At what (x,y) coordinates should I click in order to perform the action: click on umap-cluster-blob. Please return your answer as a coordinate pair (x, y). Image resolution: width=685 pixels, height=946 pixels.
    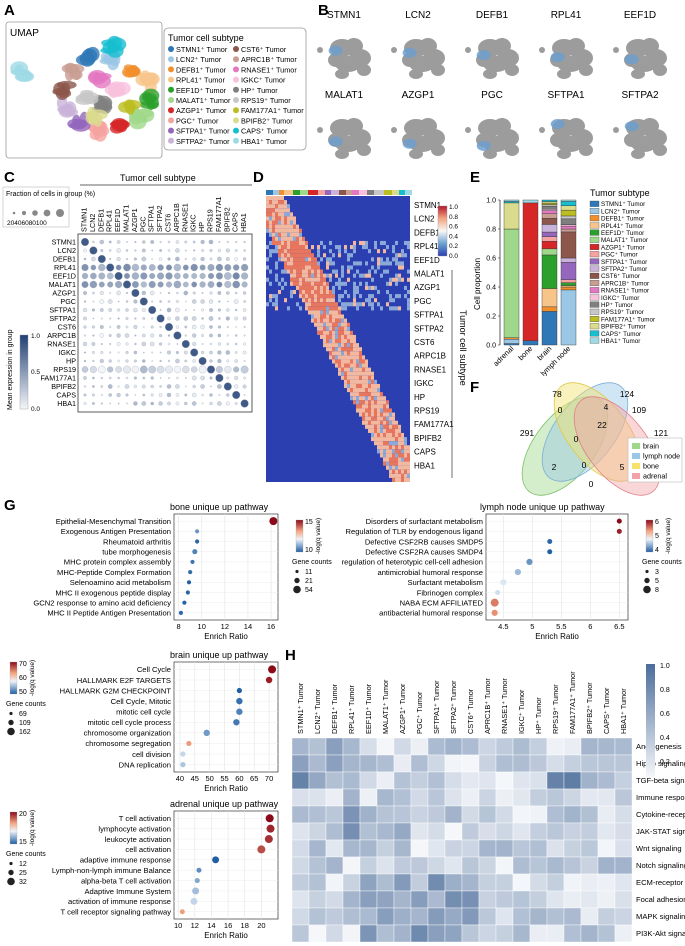
    Looking at the image, I should click on (91, 114).